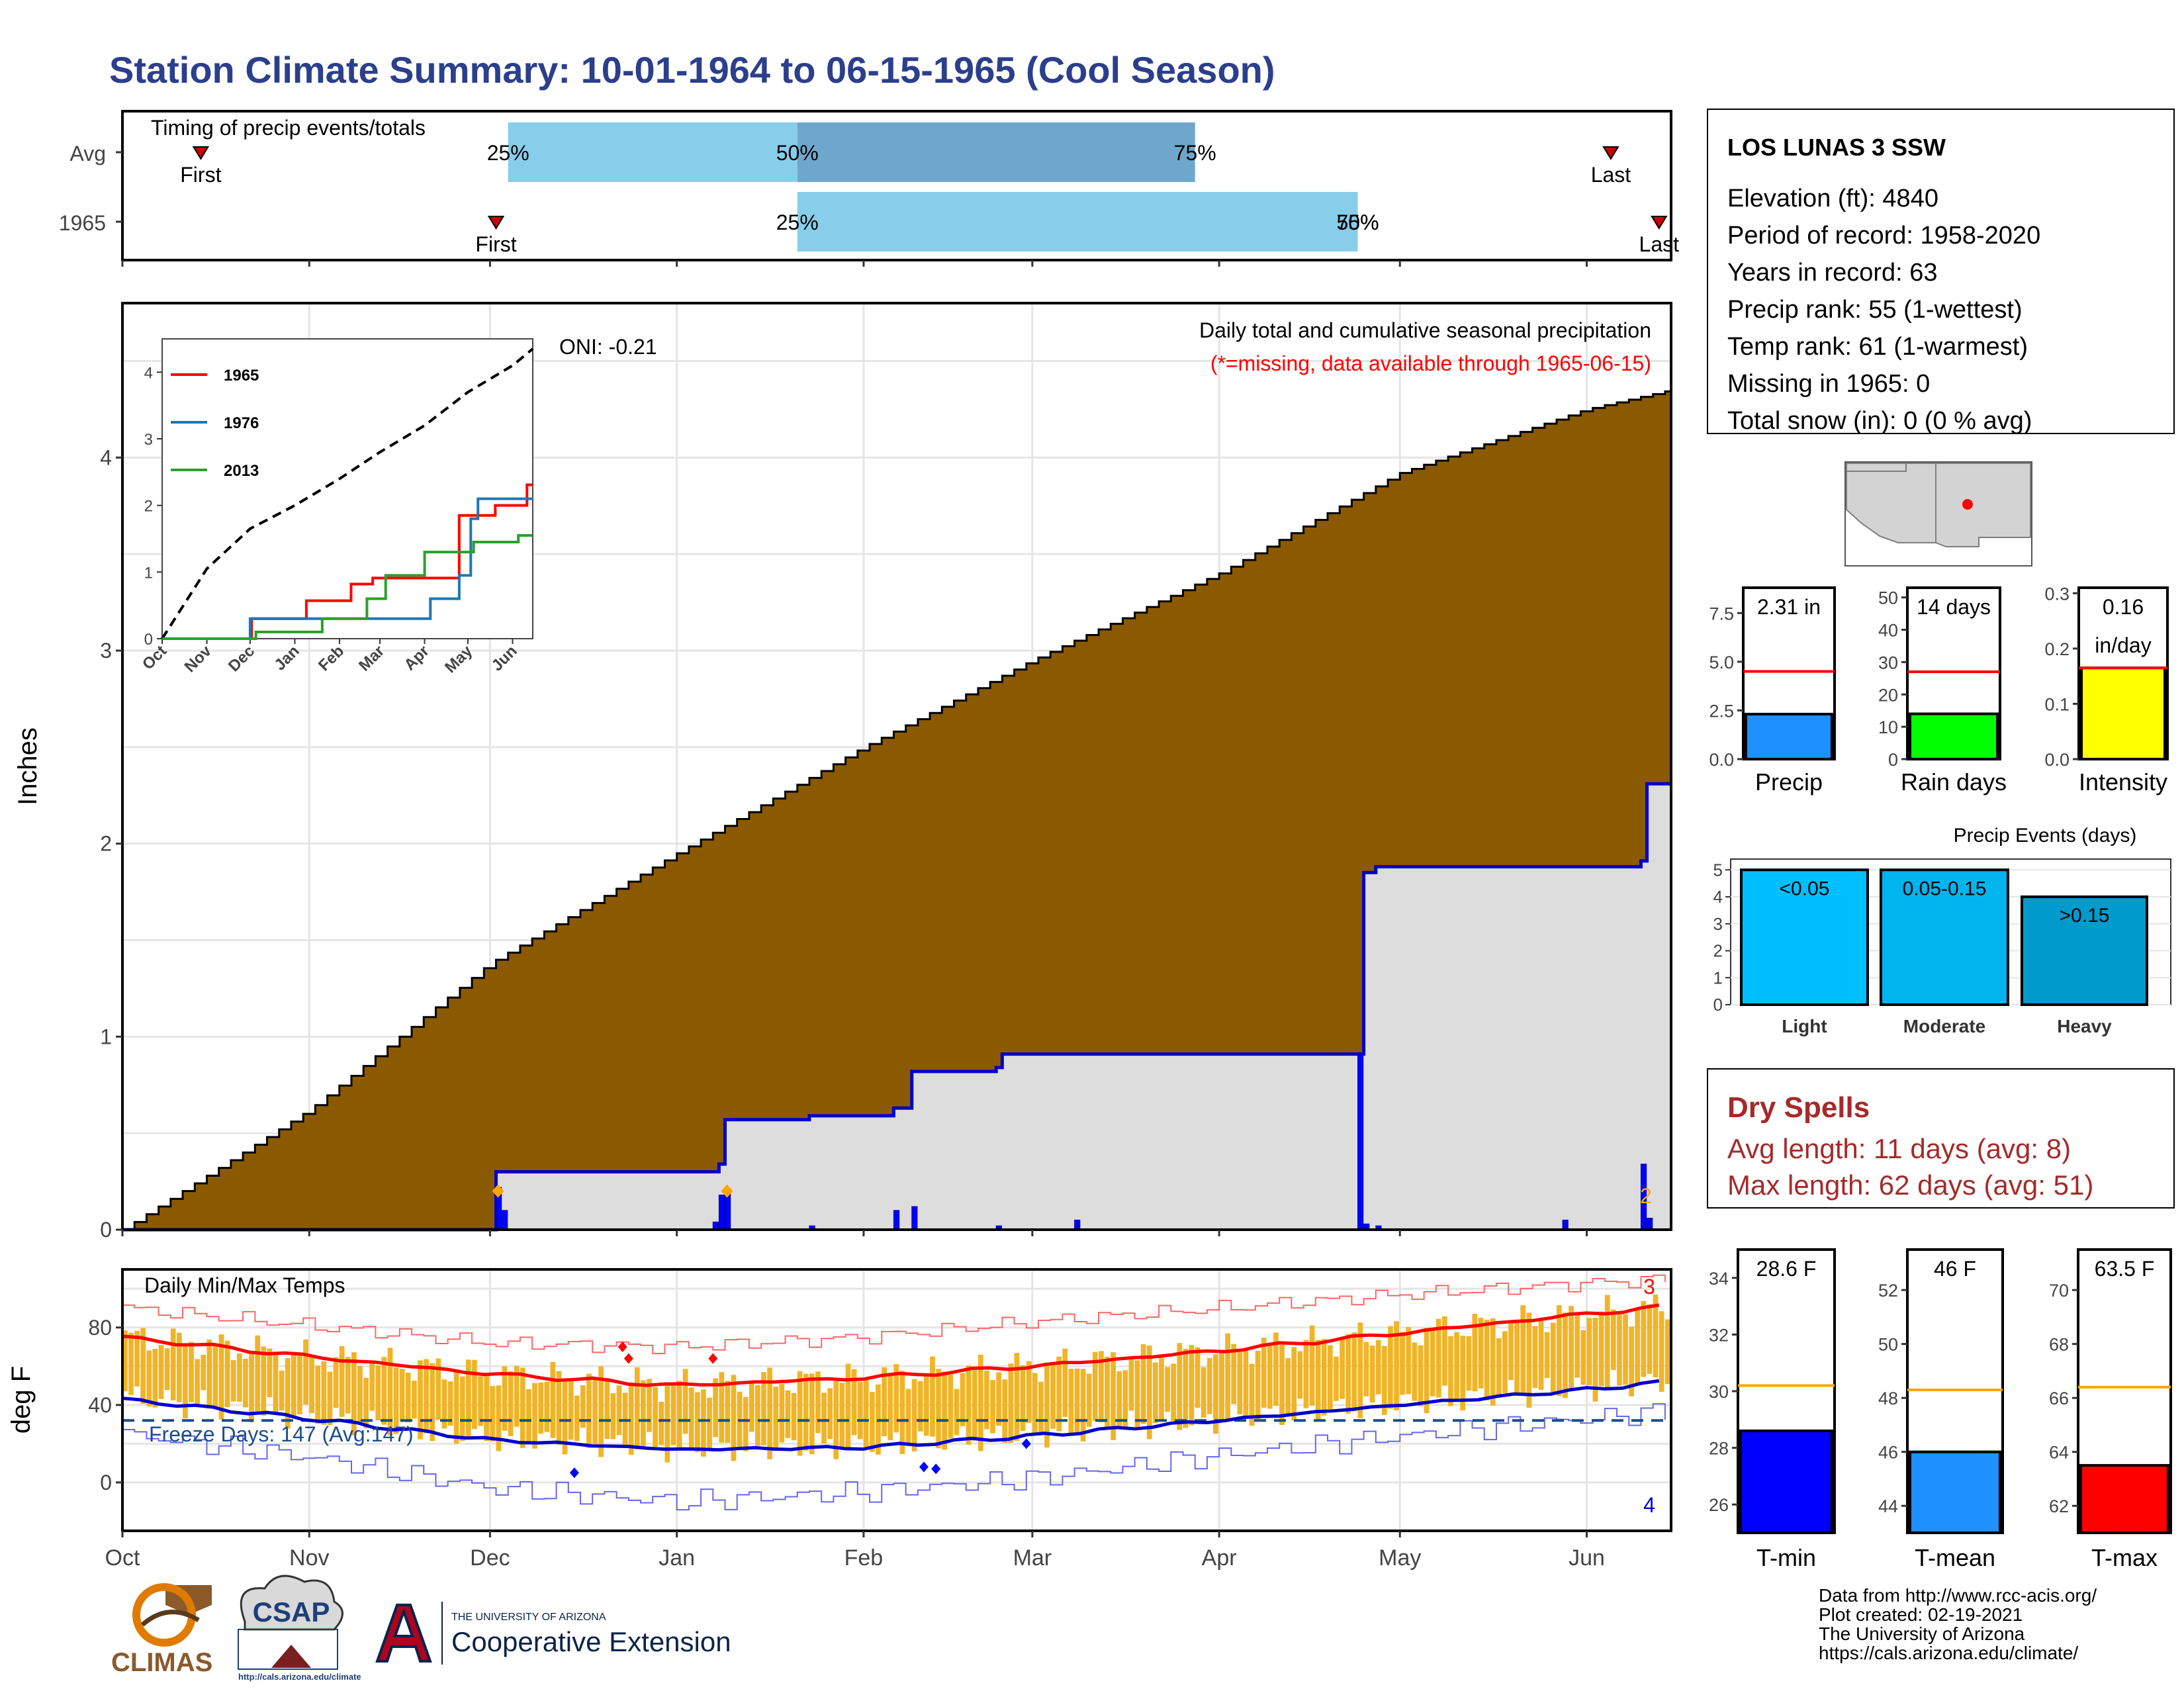  What do you see at coordinates (1804, 937) in the screenshot?
I see `events-bar-light` at bounding box center [1804, 937].